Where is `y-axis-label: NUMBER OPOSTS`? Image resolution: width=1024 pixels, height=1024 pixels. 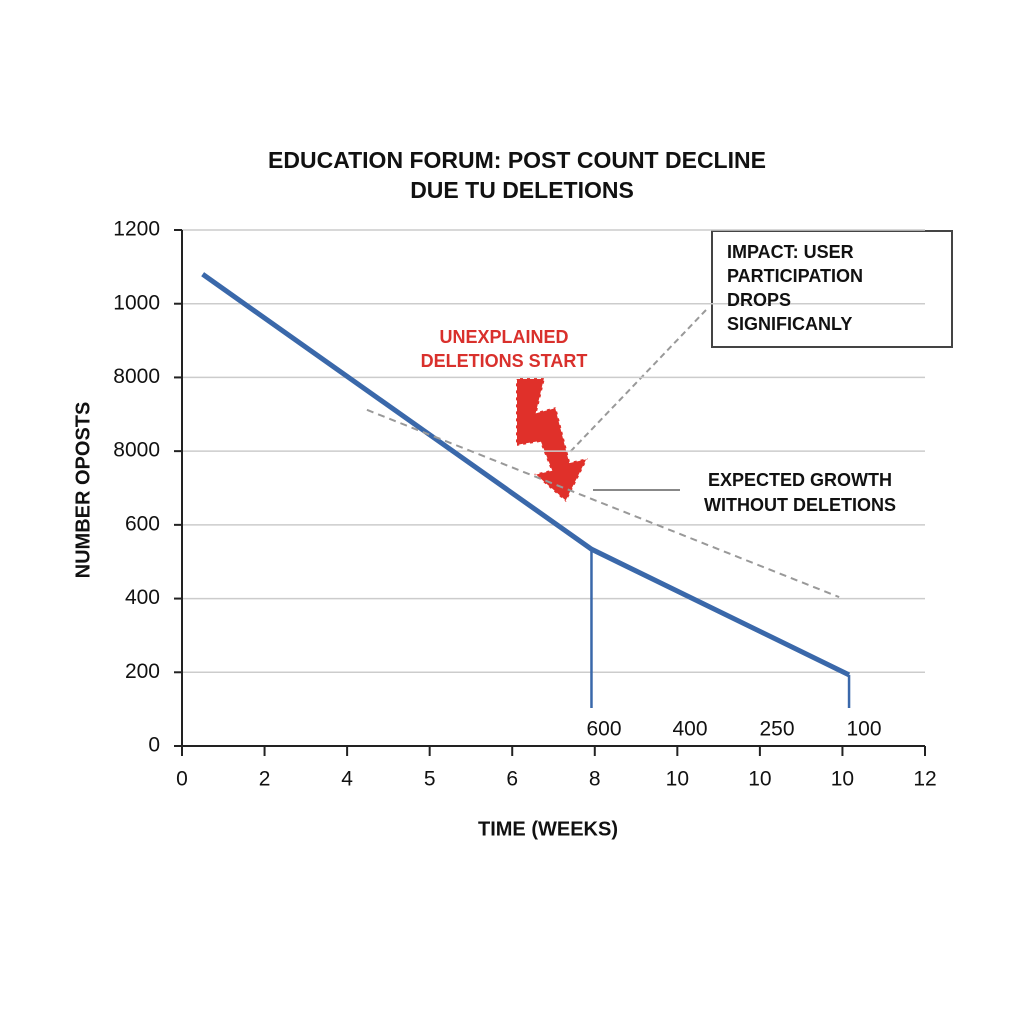 y-axis-label: NUMBER OPOSTS is located at coordinates (83, 490).